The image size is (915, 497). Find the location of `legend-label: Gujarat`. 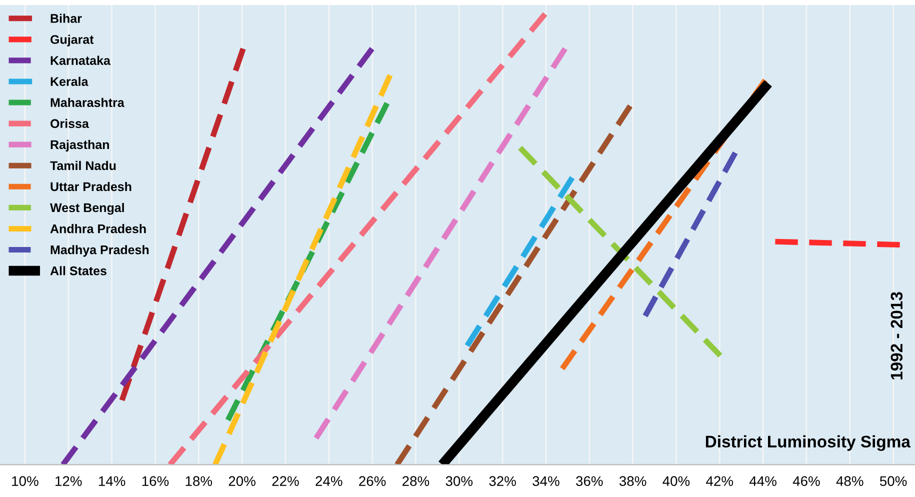

legend-label: Gujarat is located at coordinates (72, 40).